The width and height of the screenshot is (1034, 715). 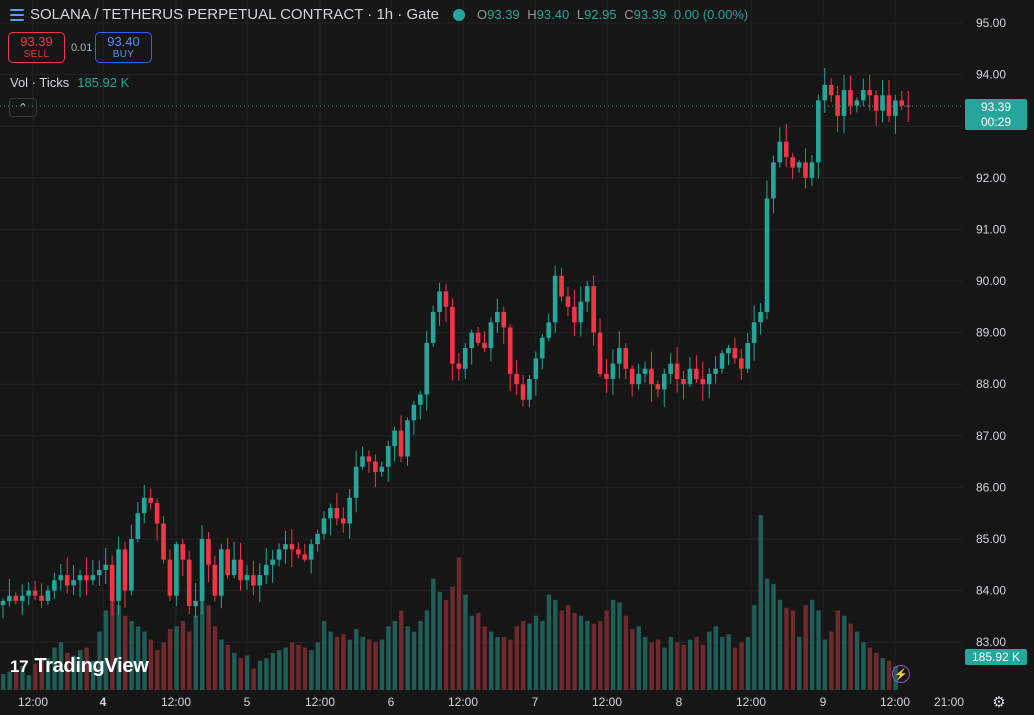 I want to click on gear-icon: ⚙, so click(x=999, y=702).